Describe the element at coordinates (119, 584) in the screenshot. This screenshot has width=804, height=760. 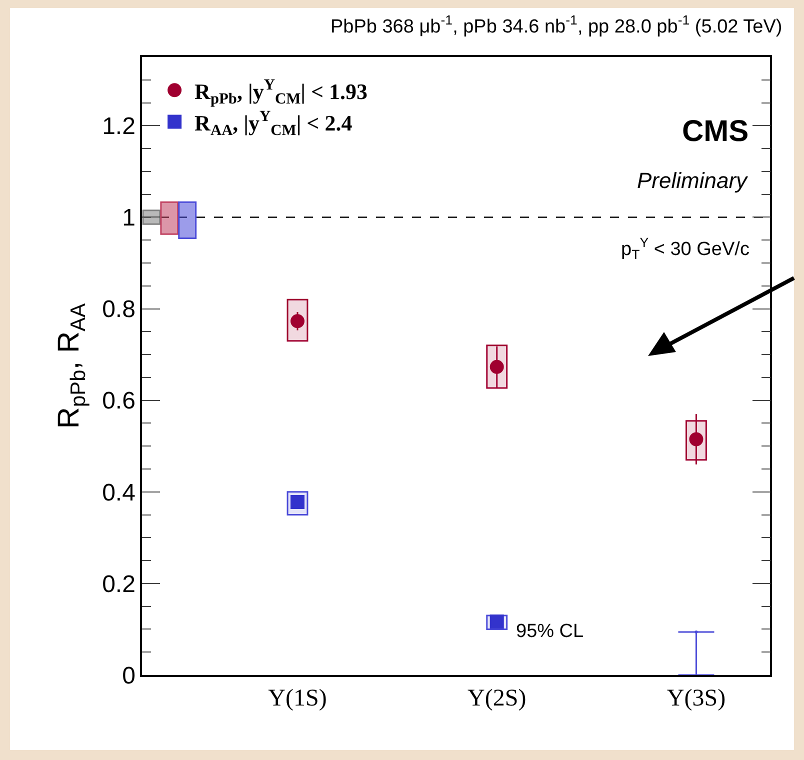
I see `y-tick-label: 0.2` at that location.